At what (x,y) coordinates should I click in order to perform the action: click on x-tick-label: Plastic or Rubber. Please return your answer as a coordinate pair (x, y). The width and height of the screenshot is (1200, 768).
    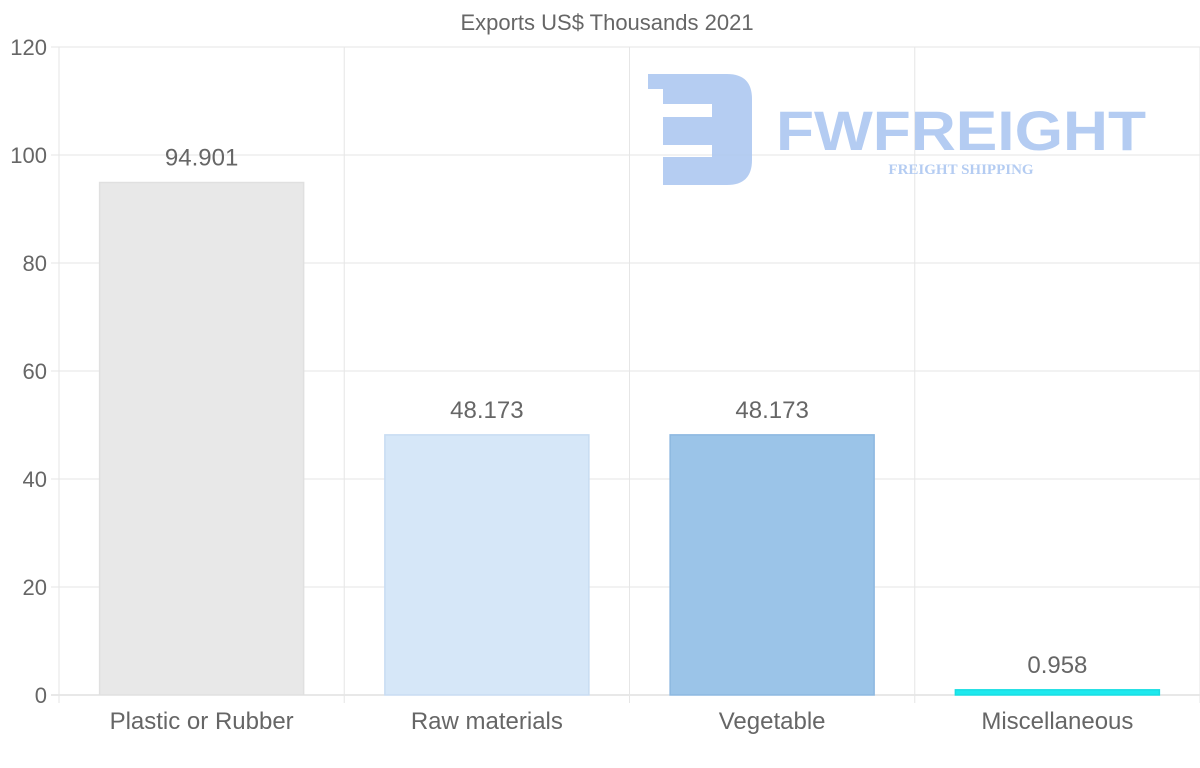
    Looking at the image, I should click on (202, 721).